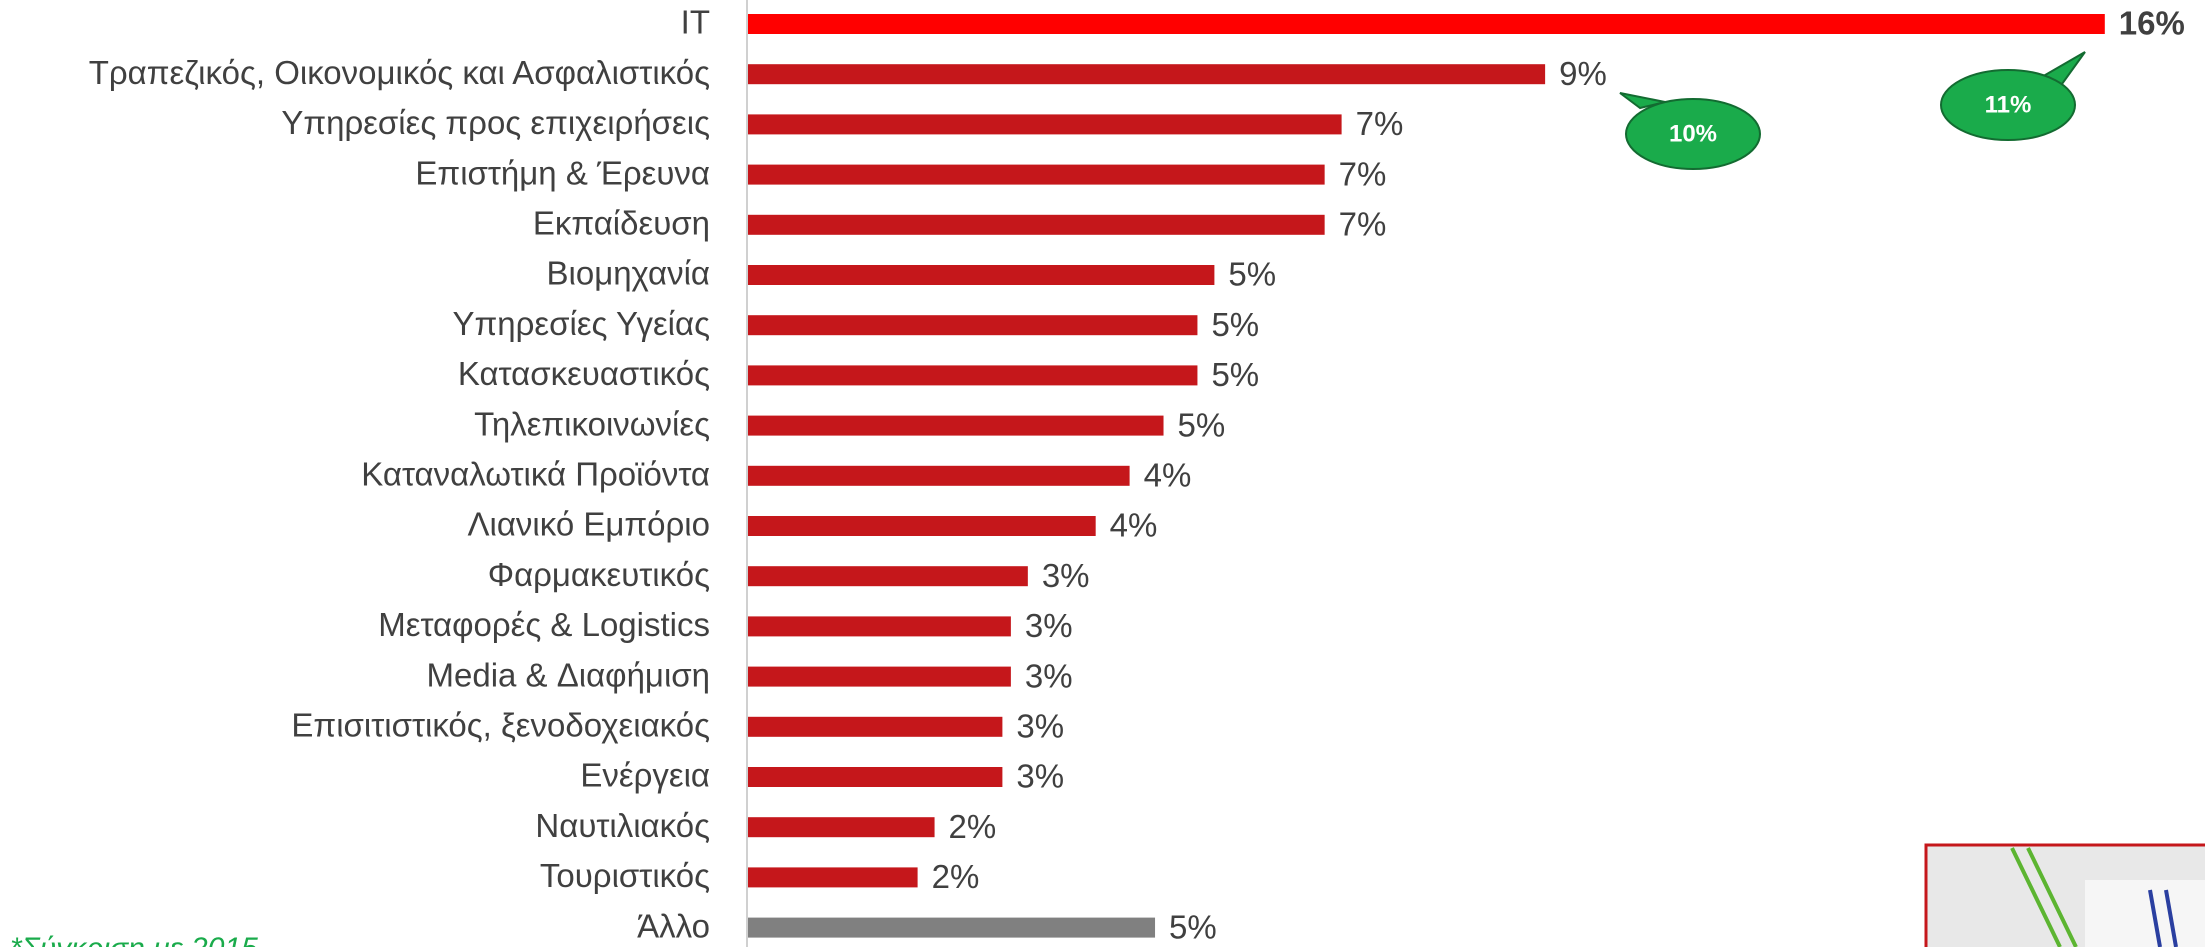 Image resolution: width=2205 pixels, height=947 pixels. I want to click on category-label: Υπηρεσίες προς επιχειρήσεις, so click(495, 122).